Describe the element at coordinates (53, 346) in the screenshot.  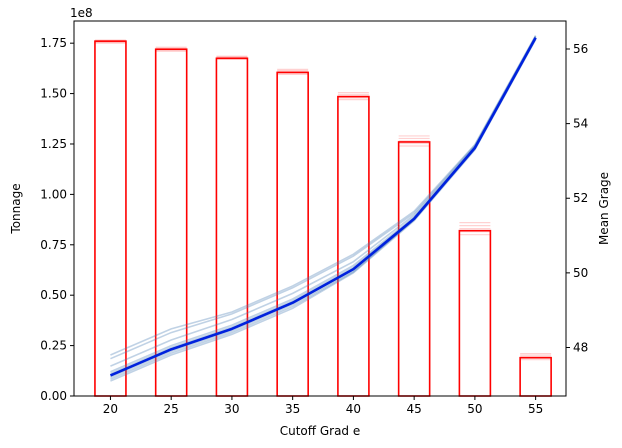
I see `y-left-tick-label: 0.25` at that location.